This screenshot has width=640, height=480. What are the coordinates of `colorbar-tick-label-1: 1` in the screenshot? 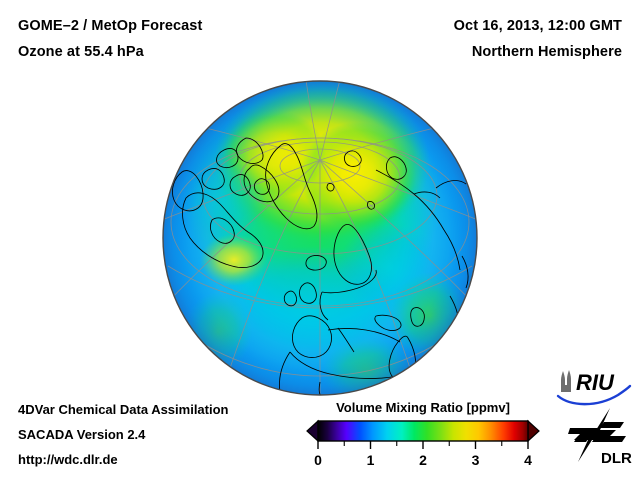 It's located at (371, 460).